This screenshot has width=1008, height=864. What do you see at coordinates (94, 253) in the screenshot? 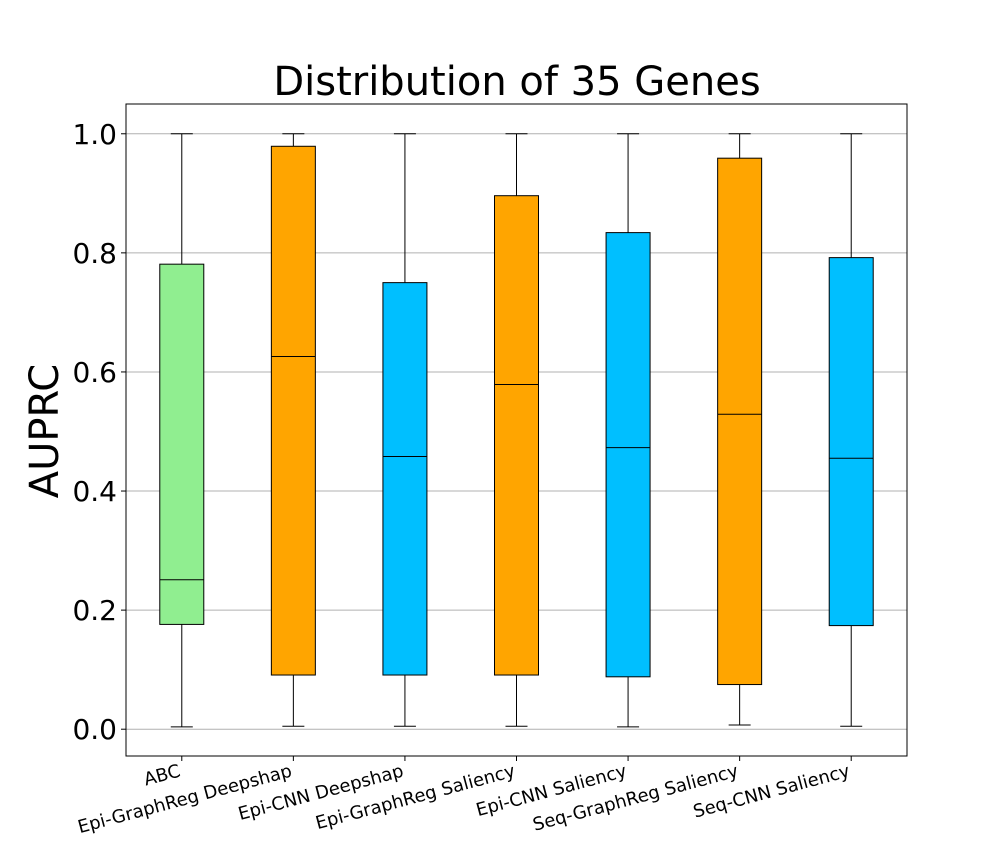
I see `y-tick-label: 0.8` at bounding box center [94, 253].